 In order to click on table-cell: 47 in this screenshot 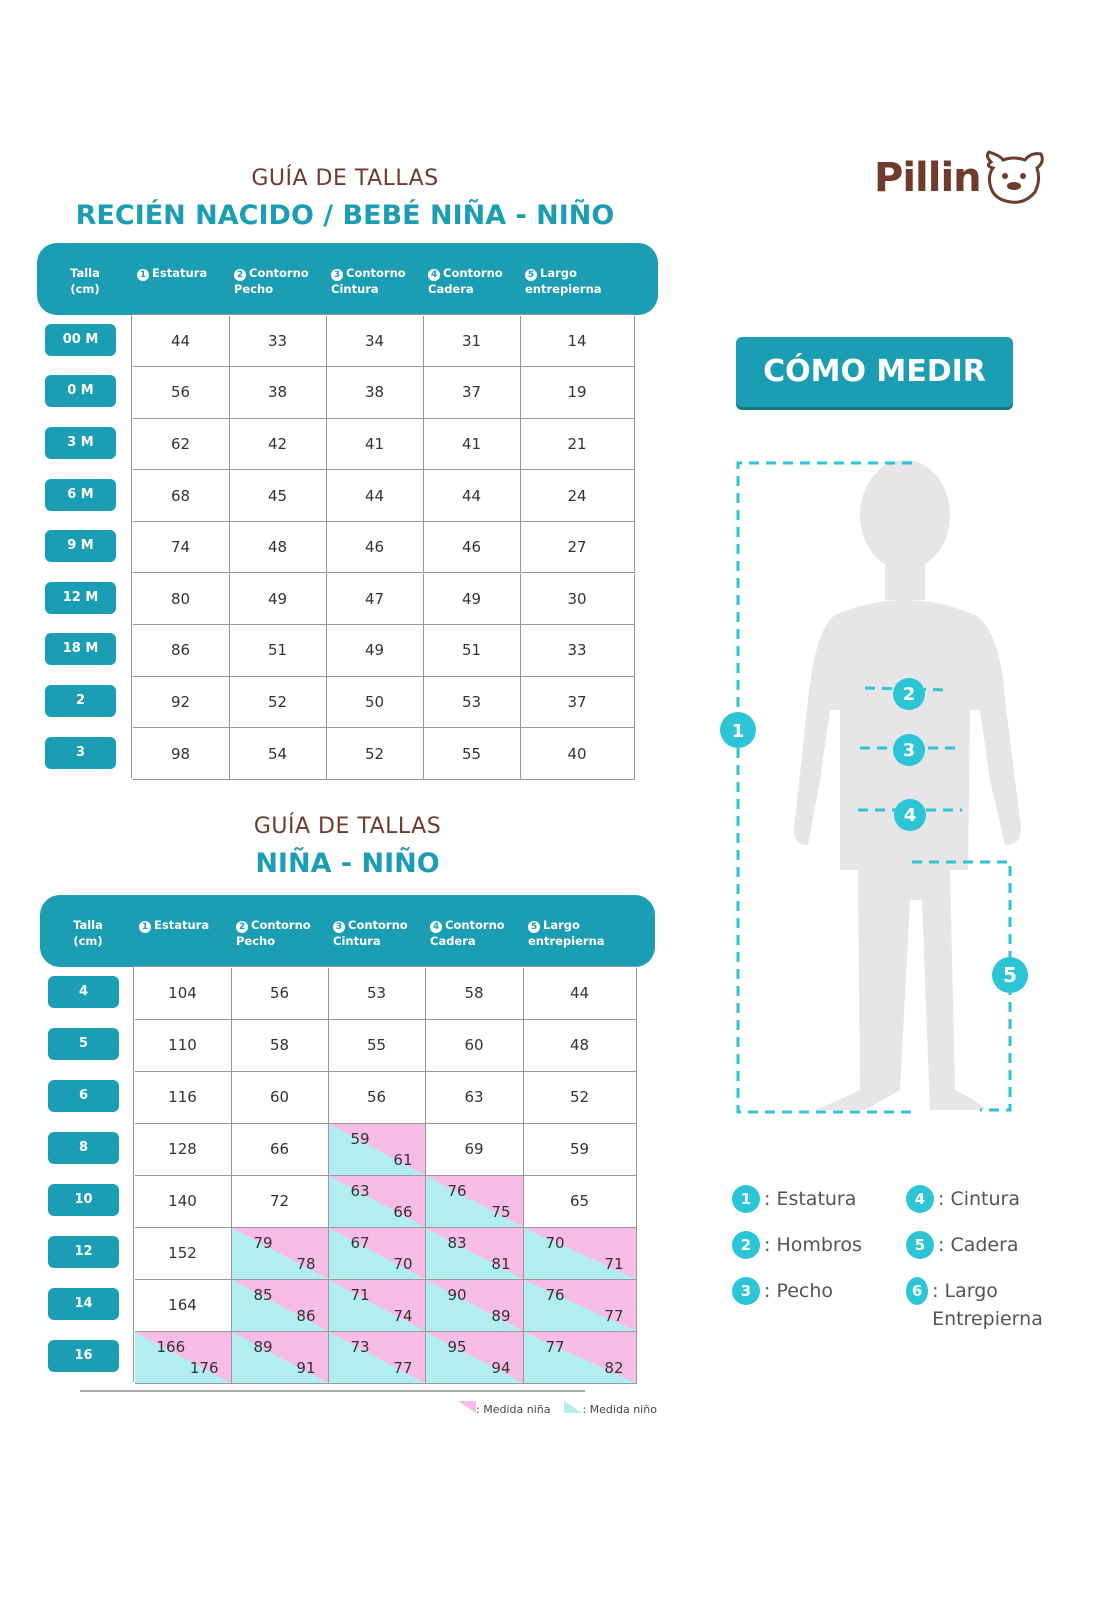, I will do `click(375, 599)`.